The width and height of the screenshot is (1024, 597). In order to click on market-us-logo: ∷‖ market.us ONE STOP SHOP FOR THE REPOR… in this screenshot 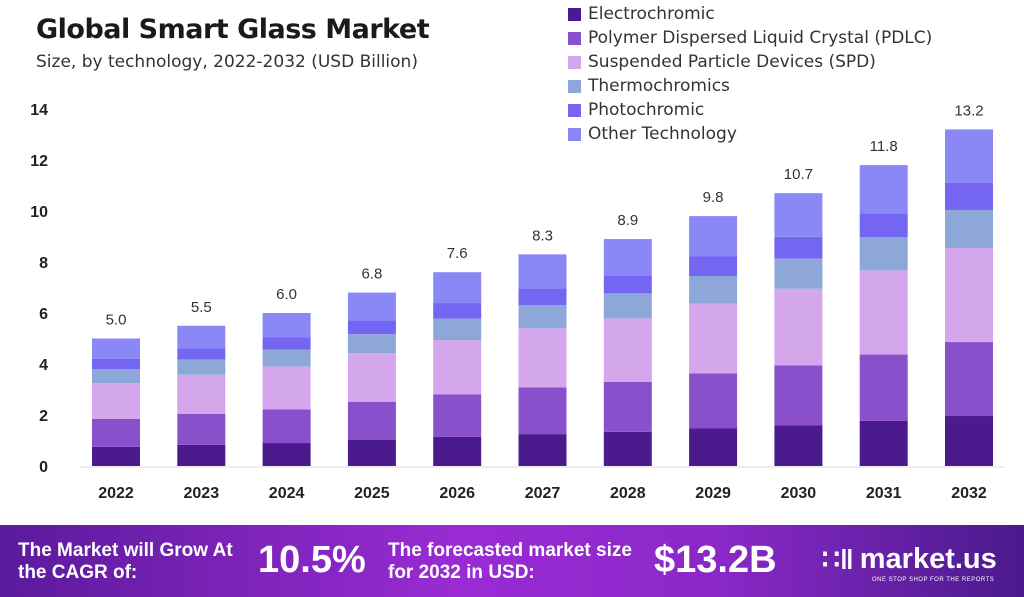, I will do `click(909, 563)`.